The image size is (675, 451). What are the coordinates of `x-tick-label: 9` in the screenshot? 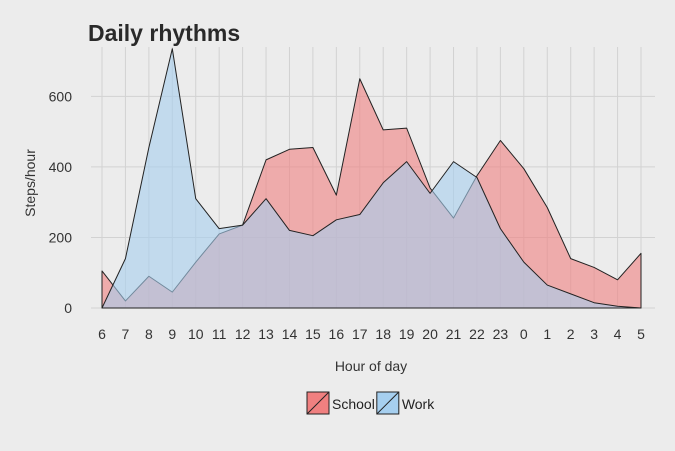 It's located at (172, 334).